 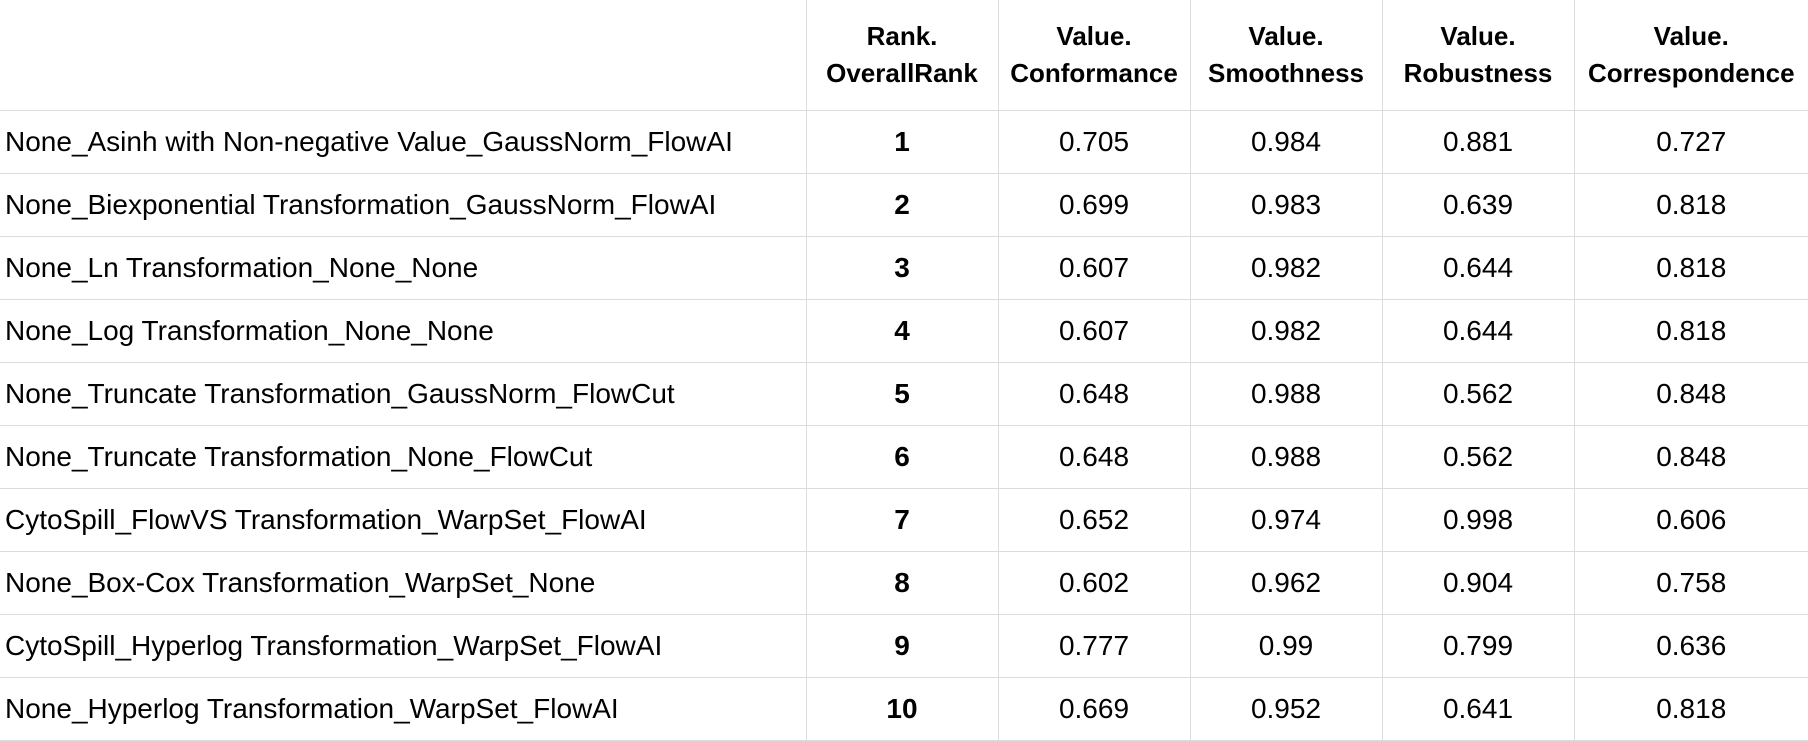 I want to click on cell-robustness: 0.904, so click(x=1478, y=583).